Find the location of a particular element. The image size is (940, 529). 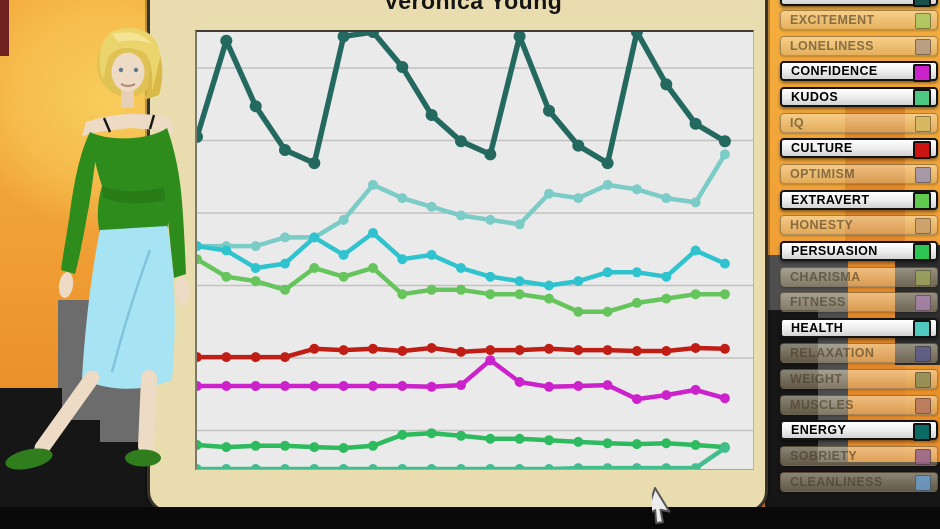

stat-label: RELAXATION is located at coordinates (832, 353).